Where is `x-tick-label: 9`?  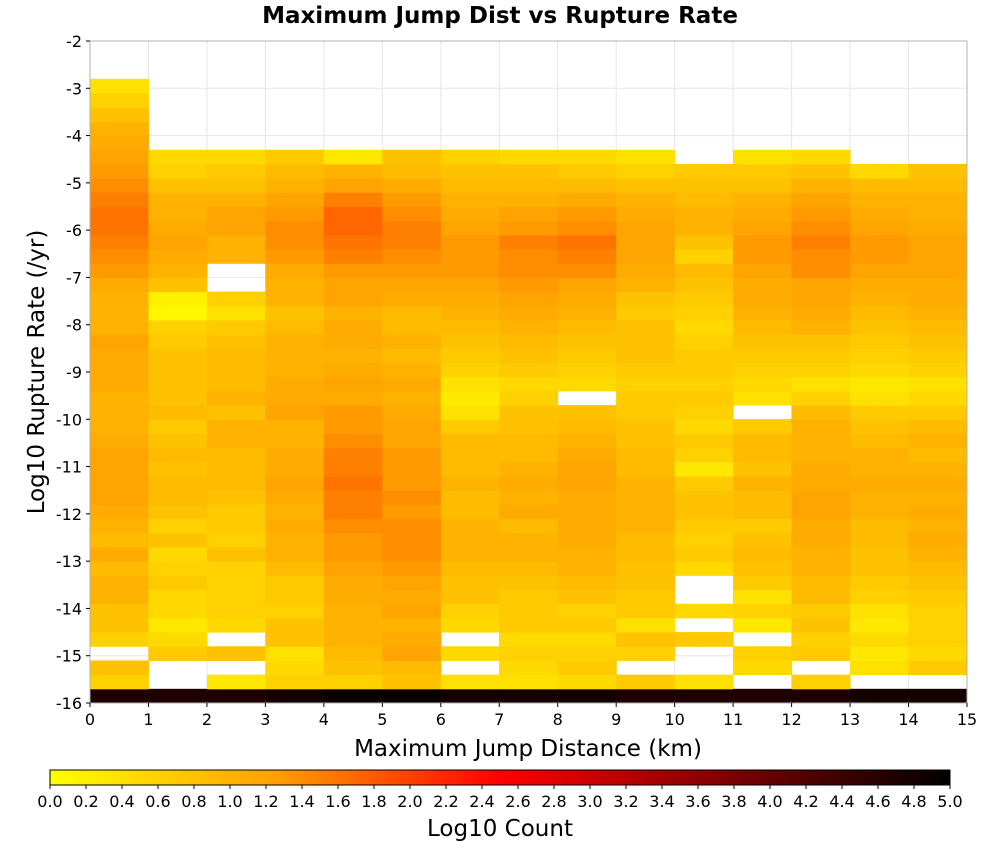
x-tick-label: 9 is located at coordinates (616, 719).